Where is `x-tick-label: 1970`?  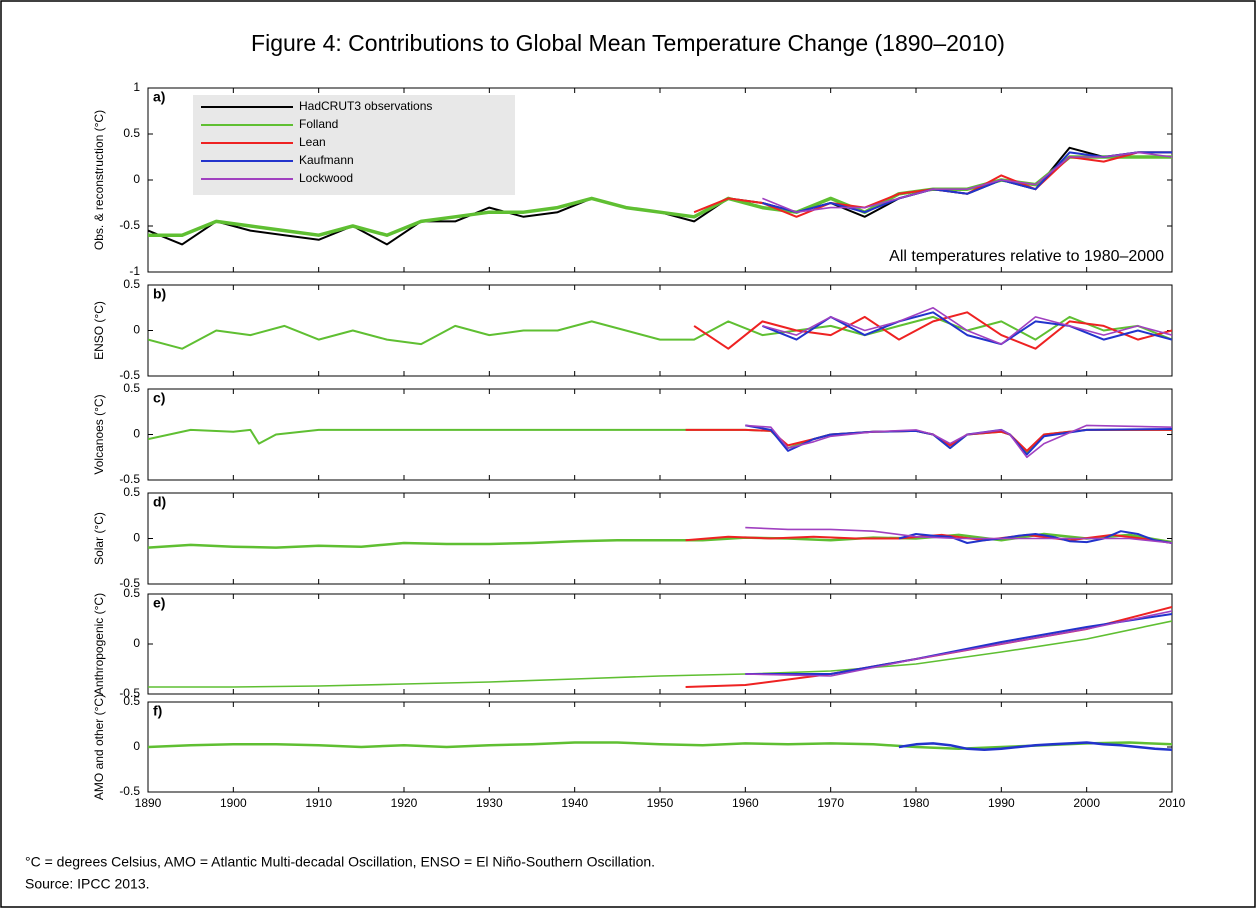
x-tick-label: 1970 is located at coordinates (830, 803).